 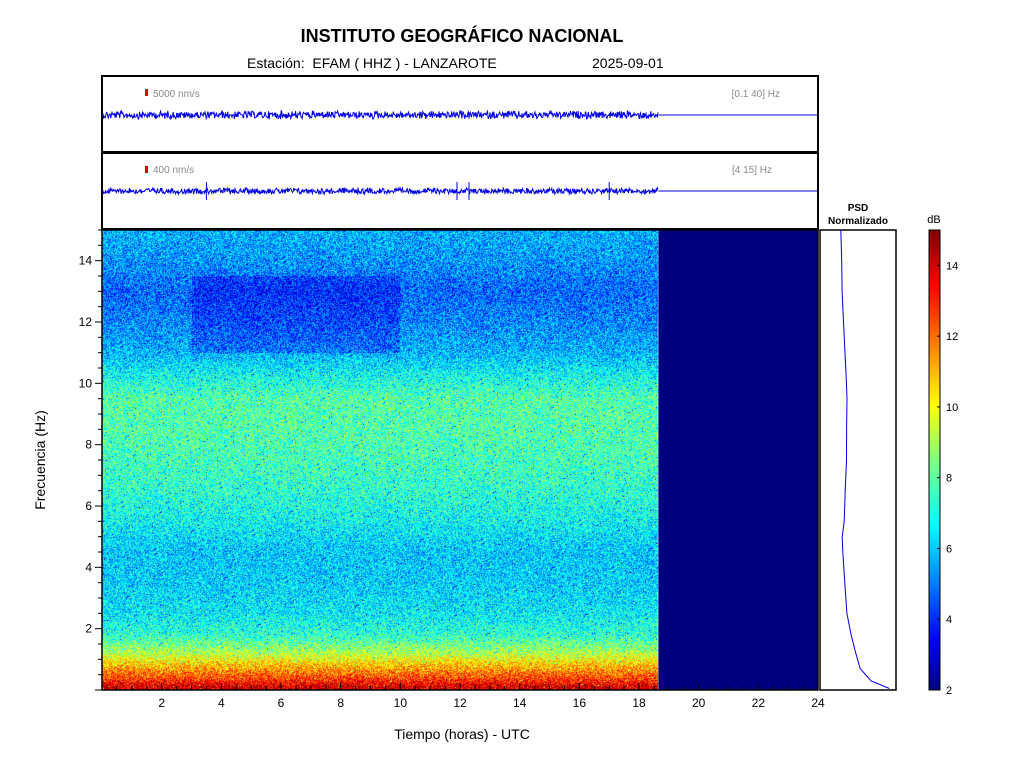 I want to click on station-label: Estación: EFAM ( HHZ ) - LANZAROTE, so click(x=372, y=63).